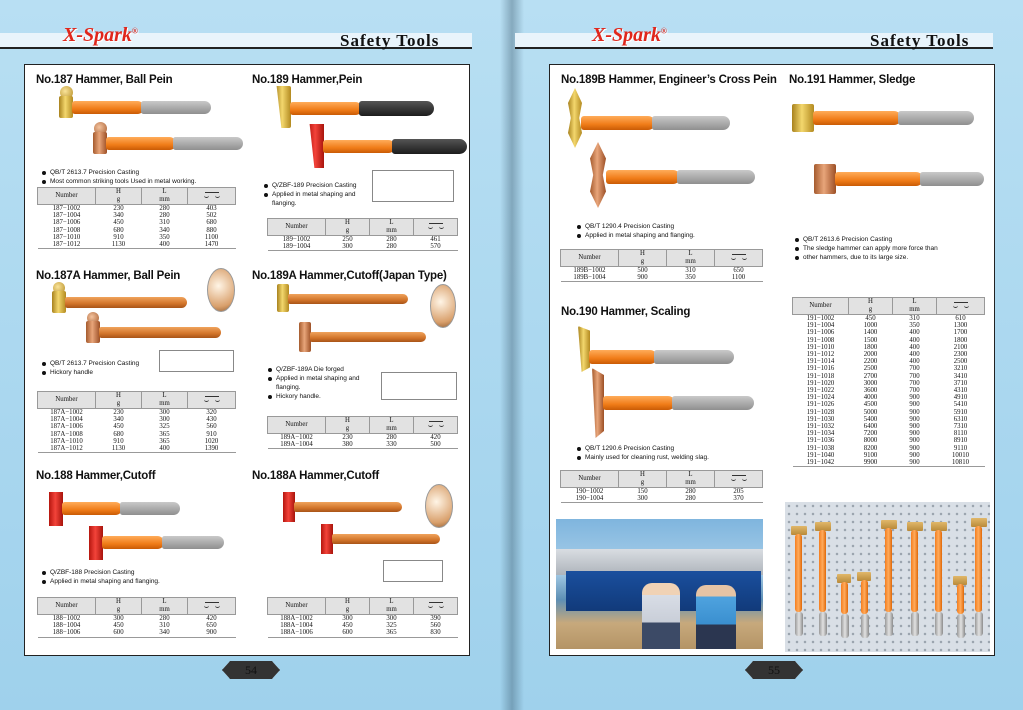 This screenshot has width=1023, height=710. What do you see at coordinates (391, 247) in the screenshot?
I see `table-cell: 280` at bounding box center [391, 247].